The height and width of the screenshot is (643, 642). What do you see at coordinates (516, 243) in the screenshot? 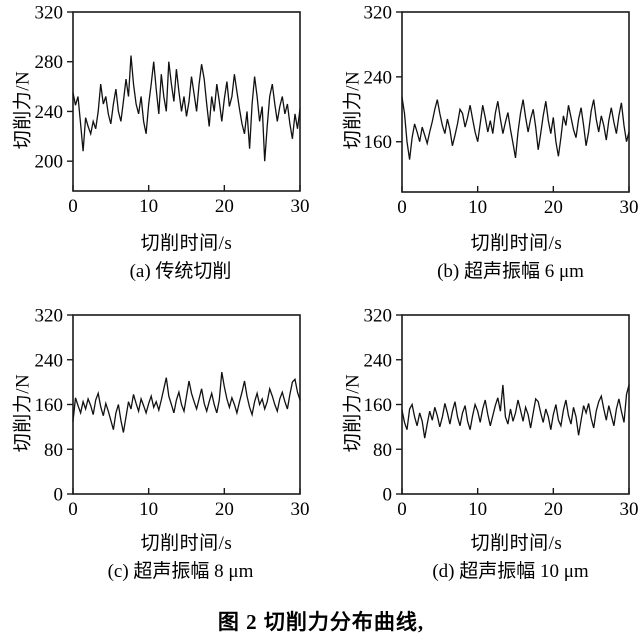
I see `subplot-b-x-axis-label: 切削时间/s` at bounding box center [516, 243].